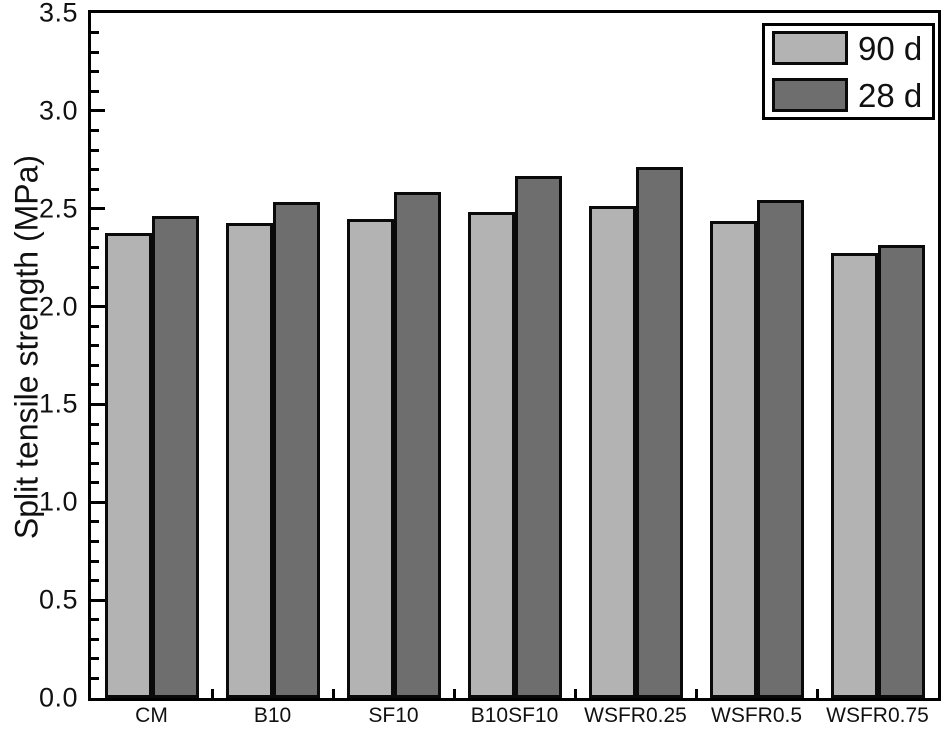 The image size is (945, 729). Describe the element at coordinates (370, 458) in the screenshot. I see `bar-90d-SF10` at that location.